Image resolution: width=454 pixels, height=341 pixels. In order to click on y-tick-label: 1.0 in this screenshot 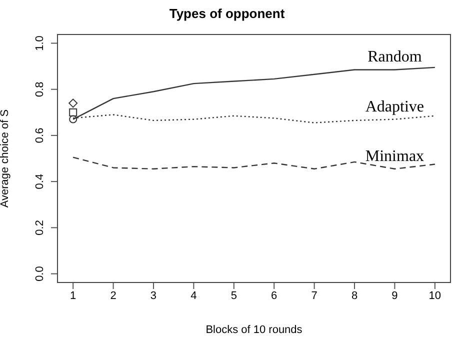, I will do `click(40, 43)`.